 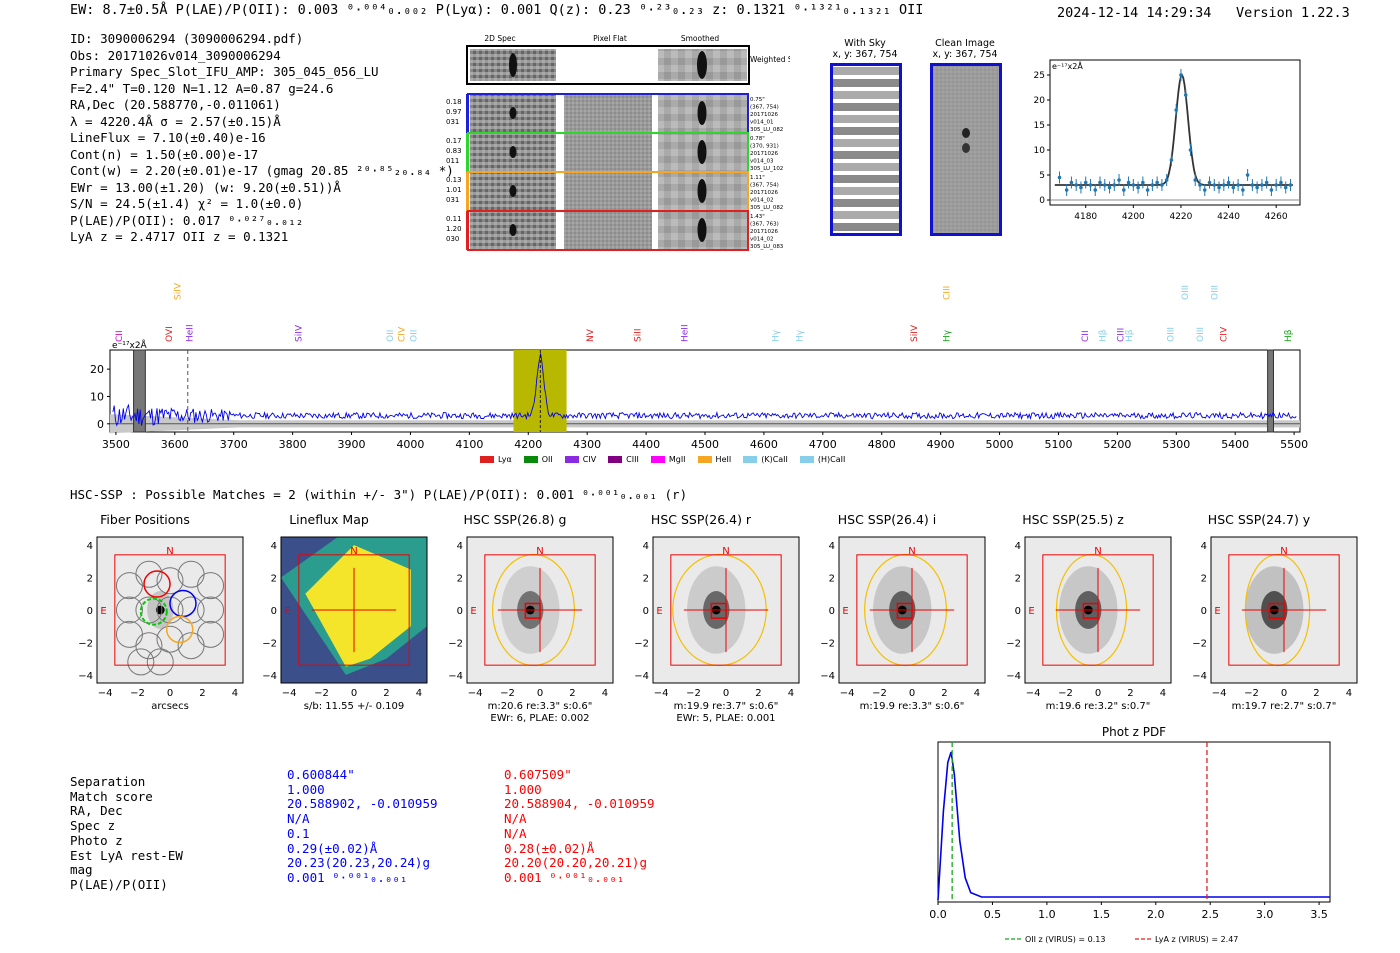 What do you see at coordinates (414, 336) in the screenshot?
I see `spec-line-label: OII` at bounding box center [414, 336].